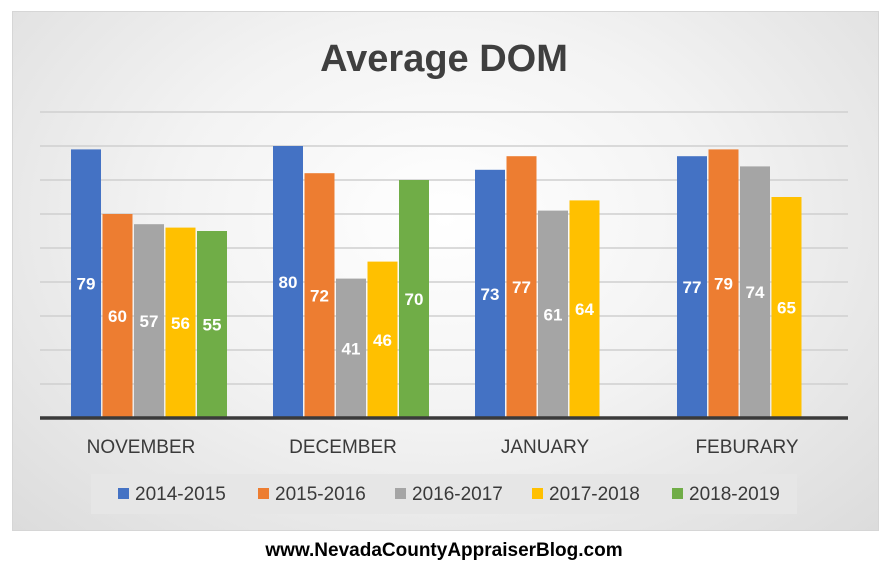  What do you see at coordinates (457, 494) in the screenshot?
I see `legend-label-2016-2017: 2016-2017` at bounding box center [457, 494].